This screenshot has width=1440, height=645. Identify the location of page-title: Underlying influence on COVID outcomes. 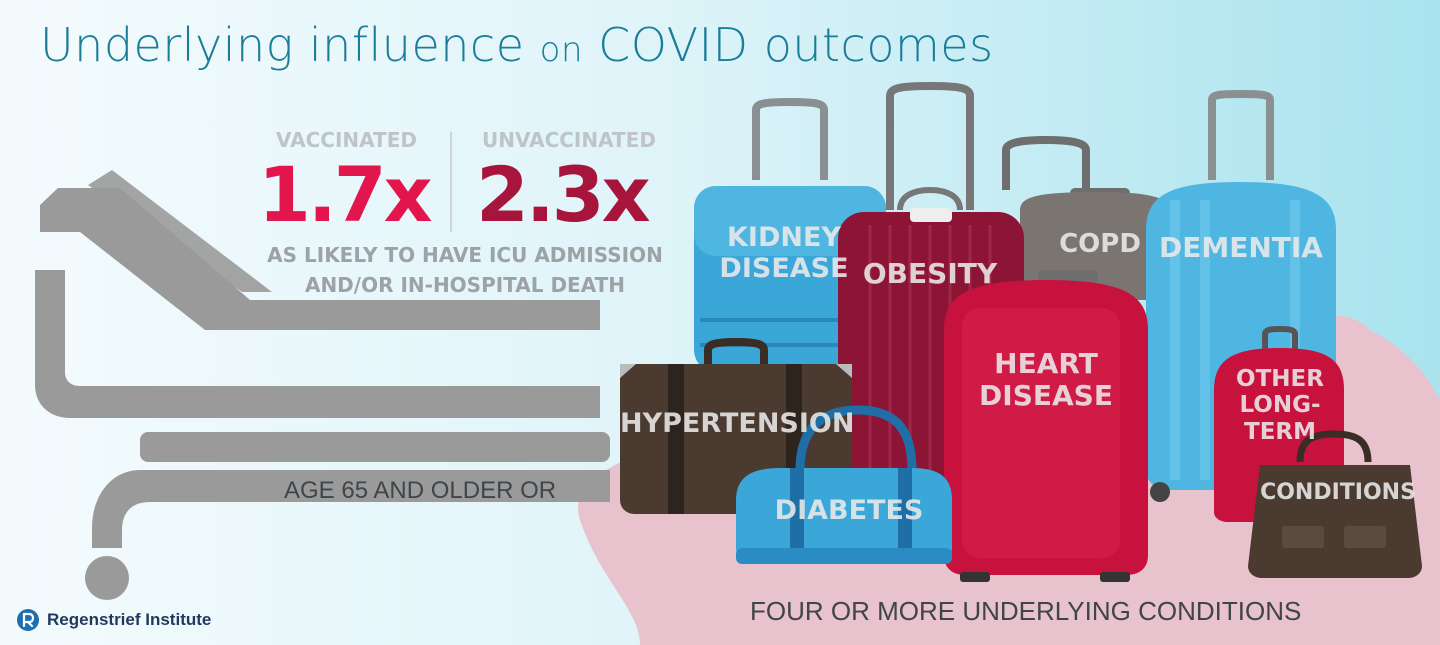
(517, 45).